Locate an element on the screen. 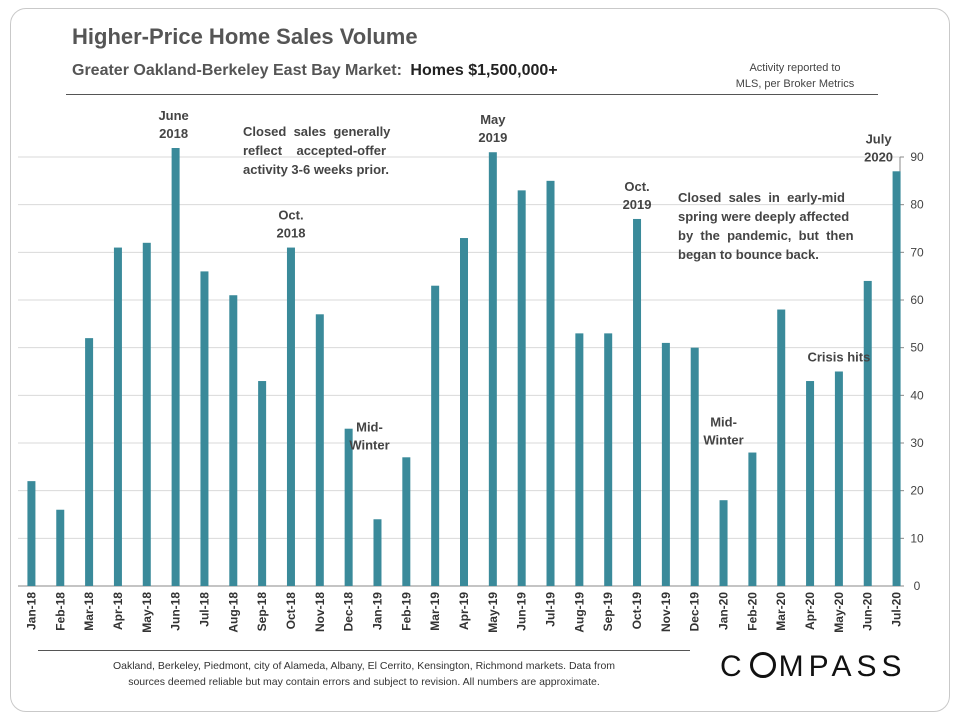 The width and height of the screenshot is (960, 720). chart-title: Higher-Price Home Sales Volume is located at coordinates (245, 36).